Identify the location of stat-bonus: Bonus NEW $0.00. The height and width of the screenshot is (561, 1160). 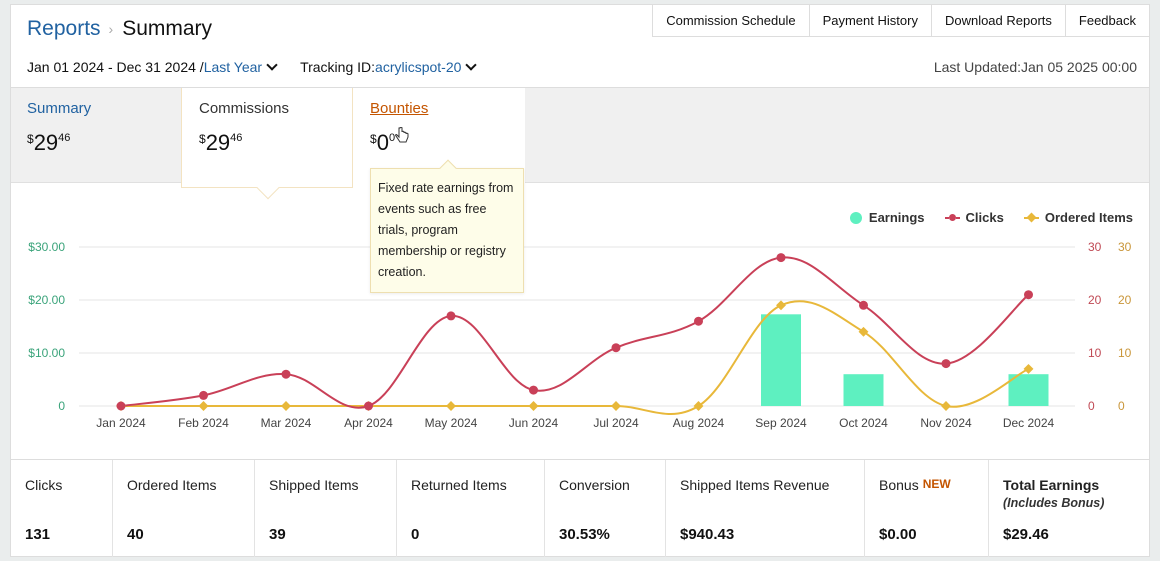
(927, 508).